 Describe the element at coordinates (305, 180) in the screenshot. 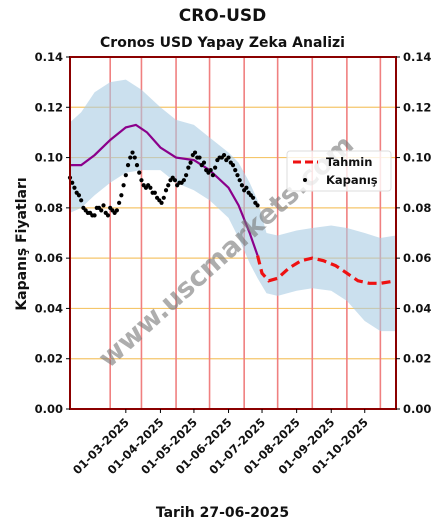

I see `legend-close-swatch` at that location.